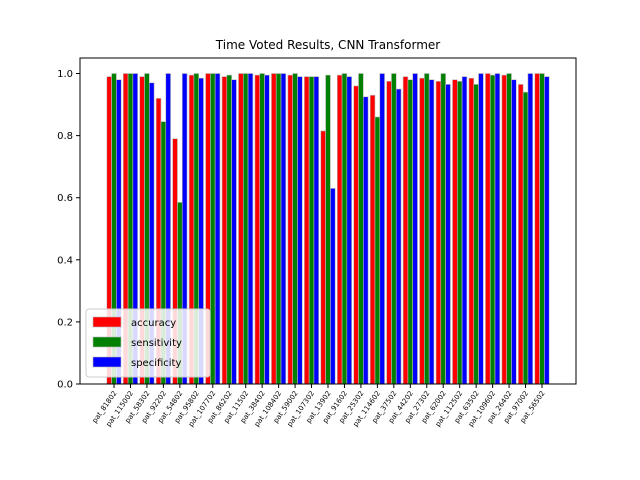 The height and width of the screenshot is (480, 640). What do you see at coordinates (65, 260) in the screenshot?
I see `y-tick-label: 0.4` at bounding box center [65, 260].